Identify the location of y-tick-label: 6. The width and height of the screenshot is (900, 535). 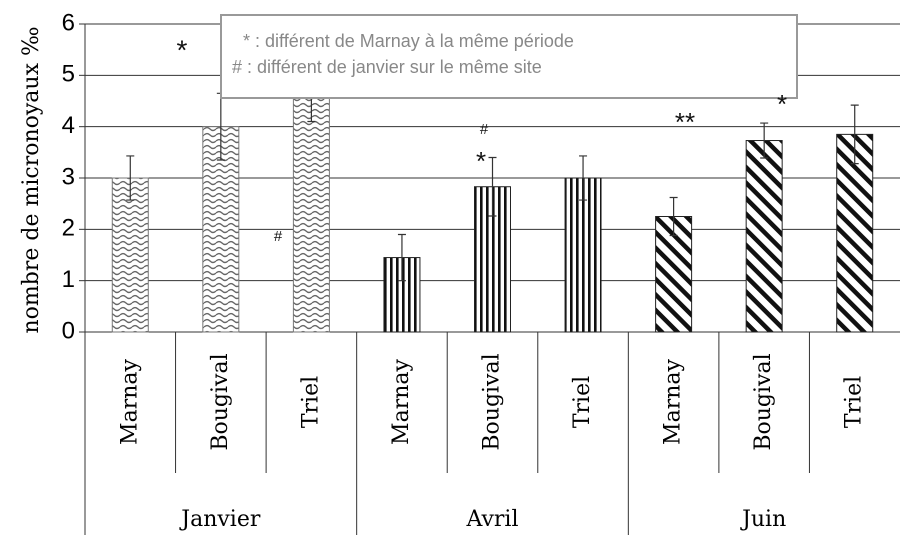
(68, 22).